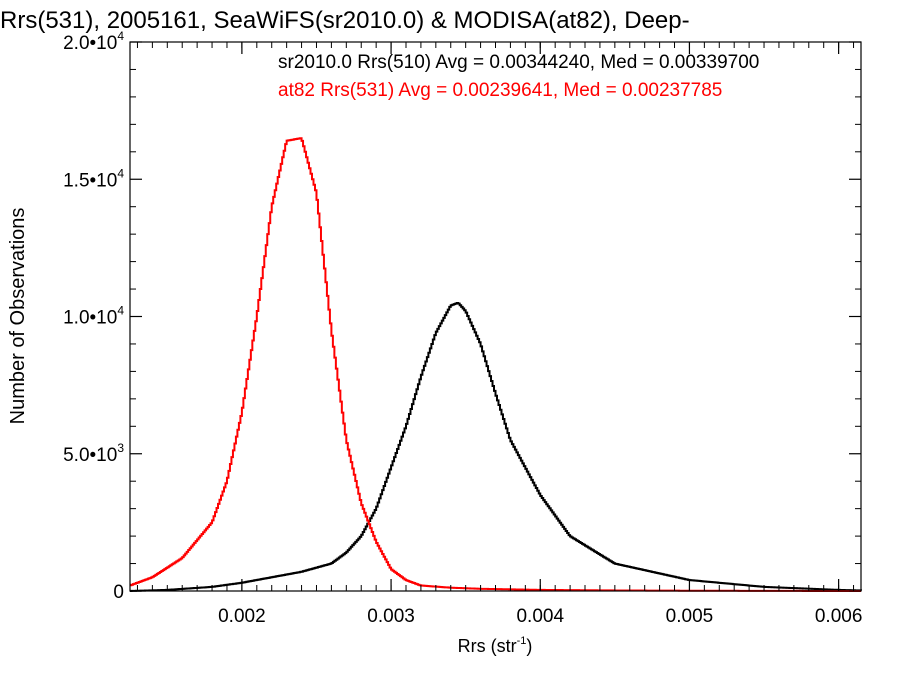 The height and width of the screenshot is (675, 900). What do you see at coordinates (90, 318) in the screenshot?
I see `y-tick-label-base: 1.0•10` at bounding box center [90, 318].